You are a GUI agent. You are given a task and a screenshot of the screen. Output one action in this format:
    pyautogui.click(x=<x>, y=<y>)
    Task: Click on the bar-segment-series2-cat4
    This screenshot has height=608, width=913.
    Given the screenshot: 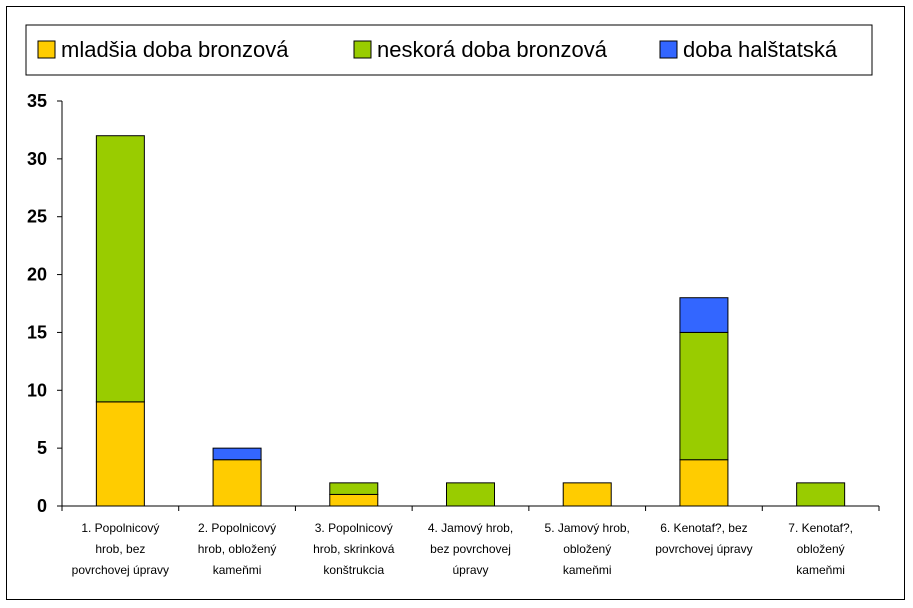 What is the action you would take?
    pyautogui.click(x=470, y=494)
    